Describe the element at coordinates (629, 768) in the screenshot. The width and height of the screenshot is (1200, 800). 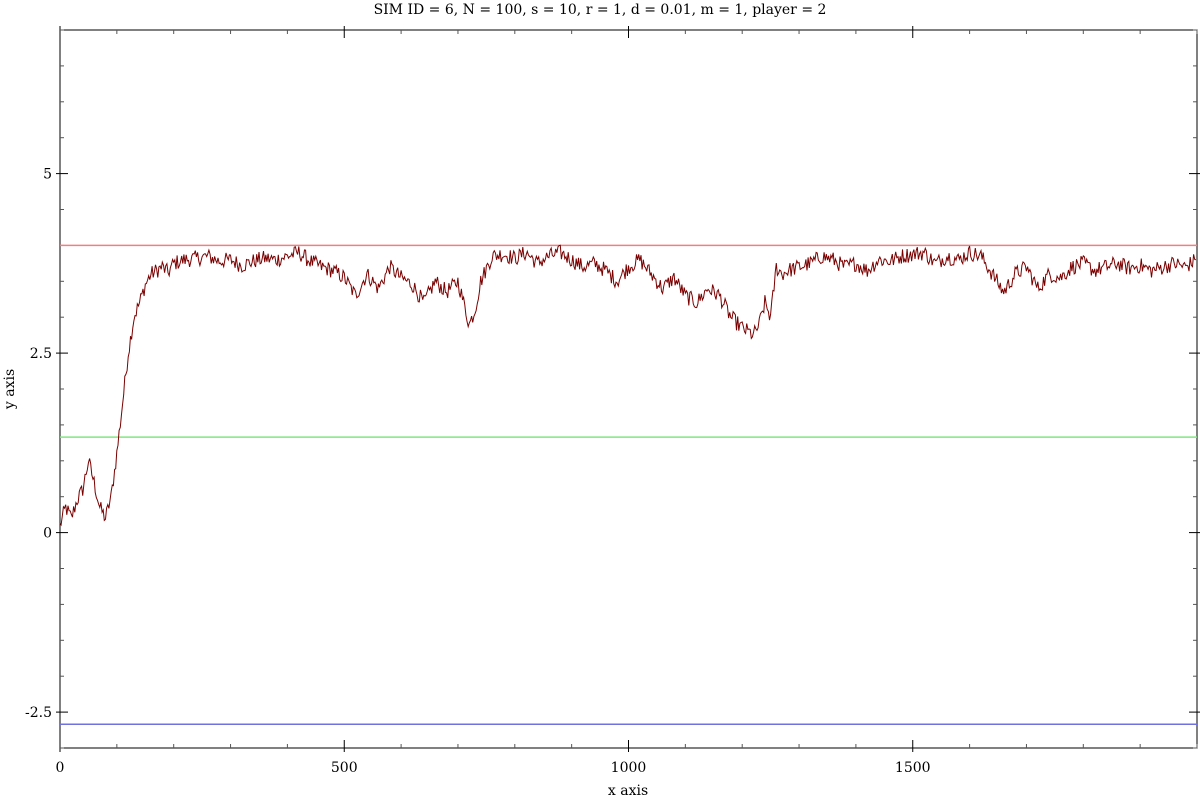
I see `x-tick-label: 1000` at that location.